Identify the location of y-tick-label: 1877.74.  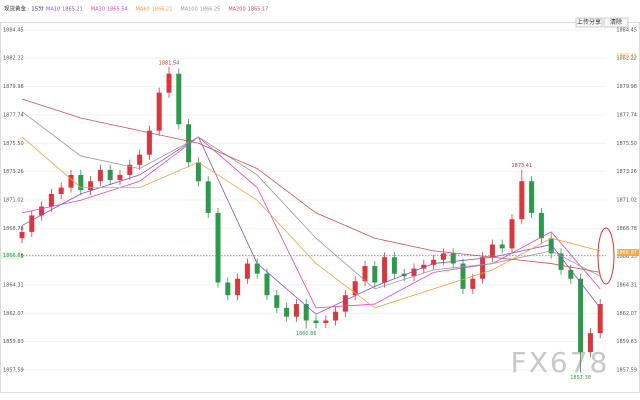
(13, 115).